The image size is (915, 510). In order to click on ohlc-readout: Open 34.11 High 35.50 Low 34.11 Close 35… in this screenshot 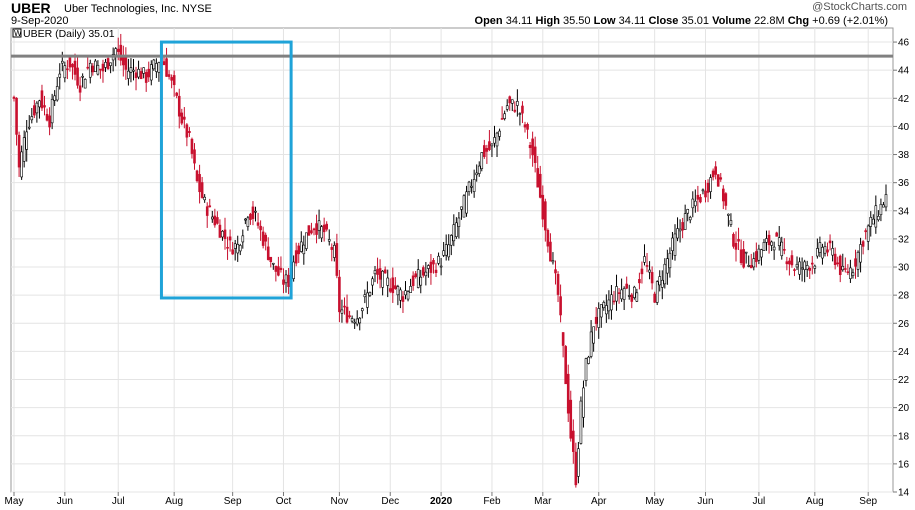, I will do `click(681, 21)`.